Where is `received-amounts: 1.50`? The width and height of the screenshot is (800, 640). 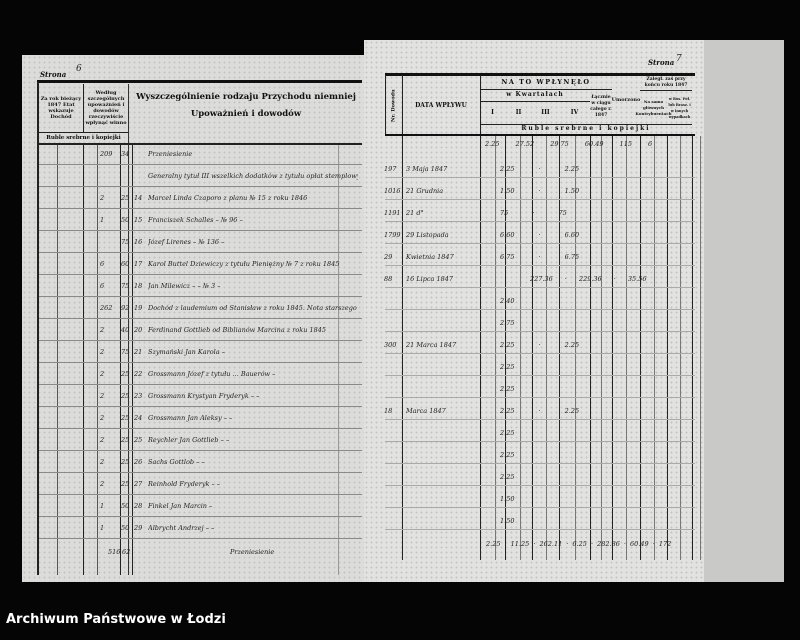 received-amounts: 1.50 is located at coordinates (507, 521).